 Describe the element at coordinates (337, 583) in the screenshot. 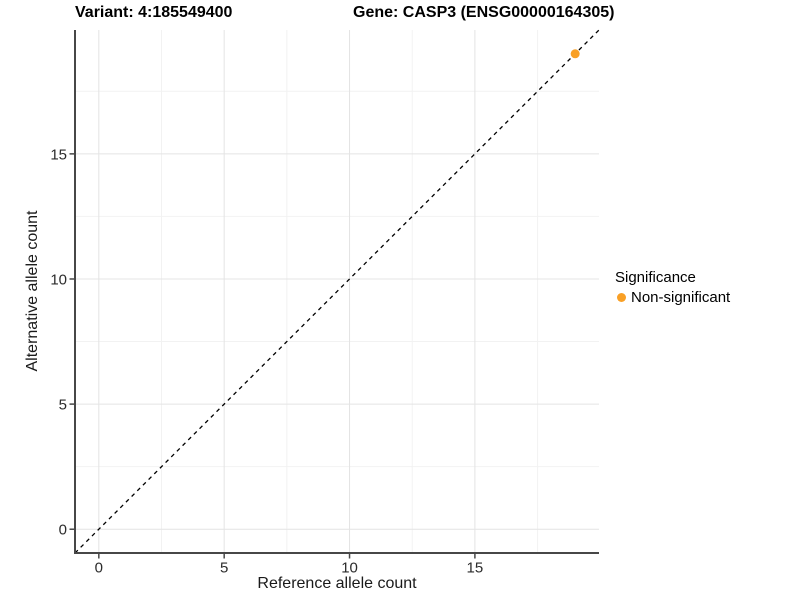

I see `x-axis-label: Reference allele count` at that location.